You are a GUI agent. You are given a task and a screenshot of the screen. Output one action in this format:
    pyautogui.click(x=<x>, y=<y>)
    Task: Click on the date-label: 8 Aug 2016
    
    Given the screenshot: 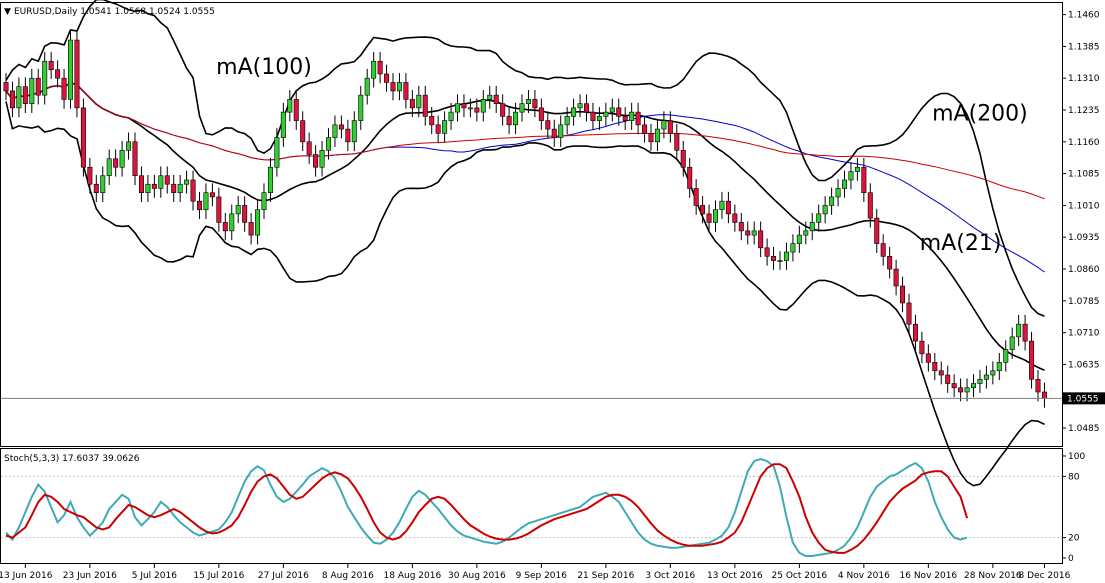 What is the action you would take?
    pyautogui.click(x=348, y=576)
    